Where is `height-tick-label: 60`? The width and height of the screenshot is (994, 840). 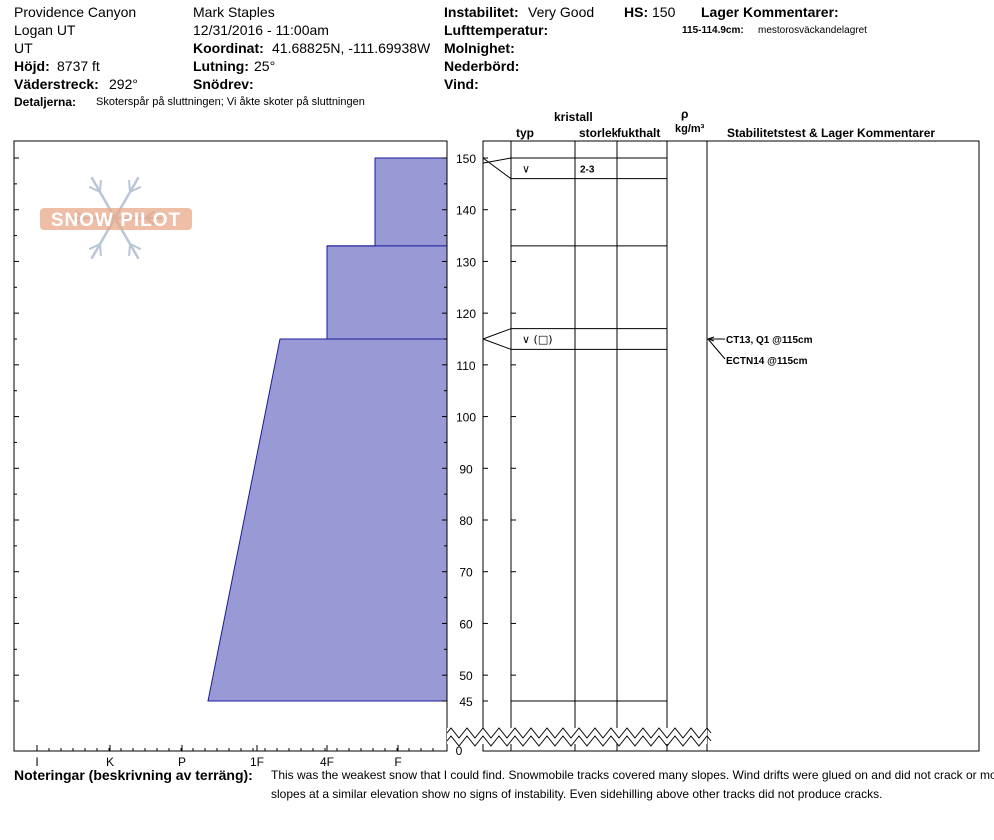 height-tick-label: 60 is located at coordinates (466, 624).